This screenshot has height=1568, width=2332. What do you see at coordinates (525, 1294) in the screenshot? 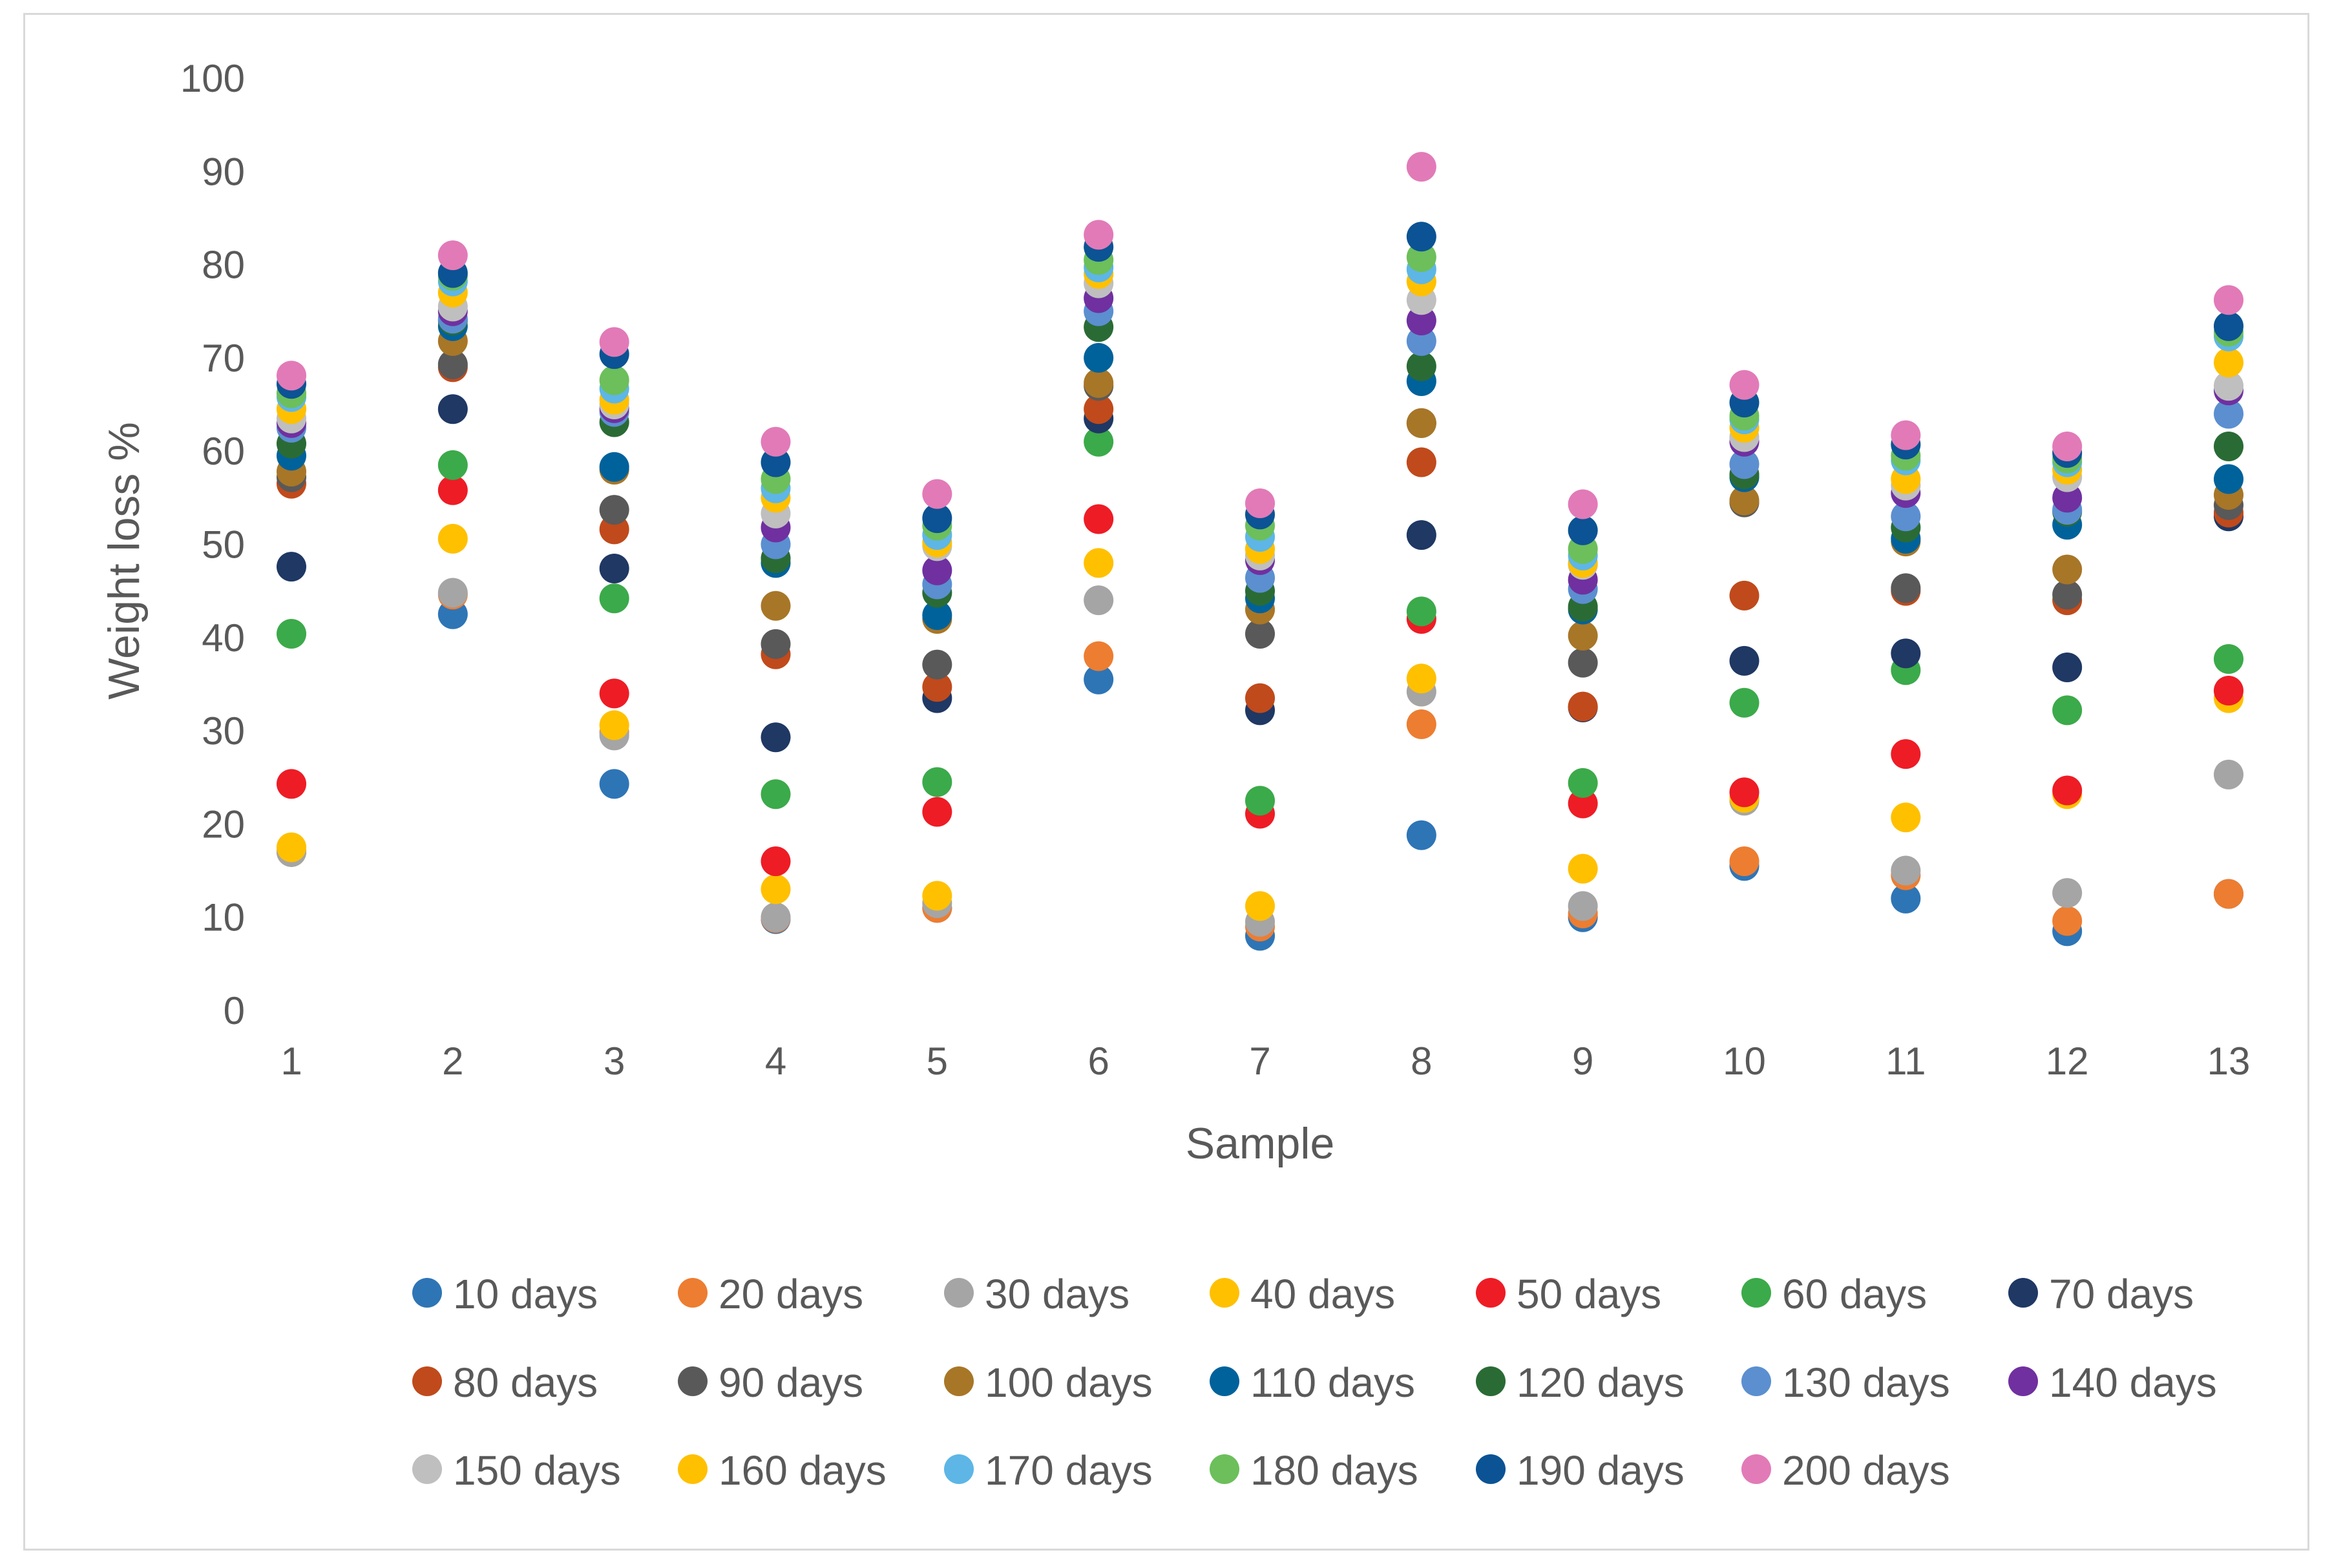
I see `legend-label: 10 days` at bounding box center [525, 1294].